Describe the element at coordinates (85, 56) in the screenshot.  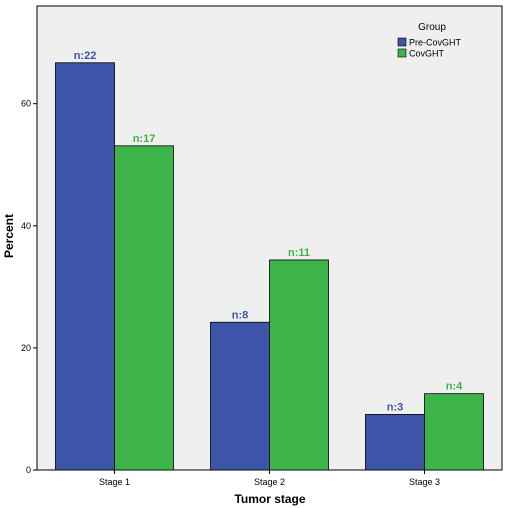
I see `data-label: n:22` at that location.